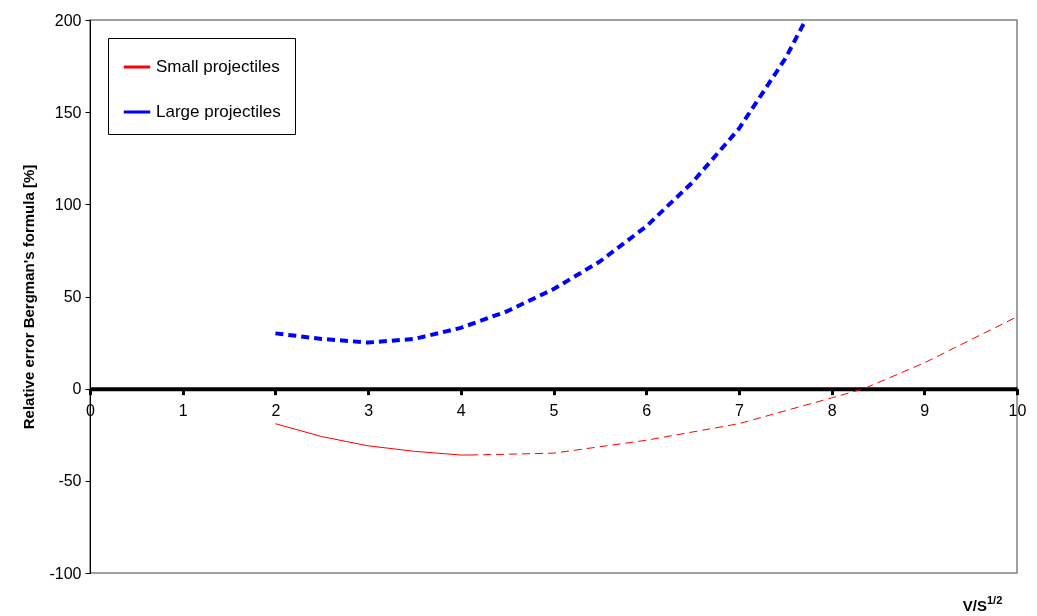 This screenshot has width=1037, height=616. Describe the element at coordinates (276, 411) in the screenshot. I see `x-tick-label: 2` at that location.